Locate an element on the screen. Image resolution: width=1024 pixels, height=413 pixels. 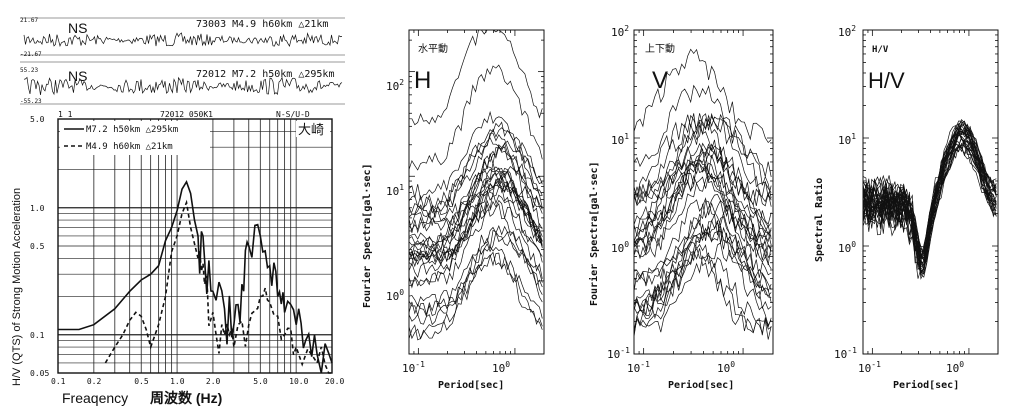
seis2-header: 72012 M7.2 h50km △295km is located at coordinates (265, 74).